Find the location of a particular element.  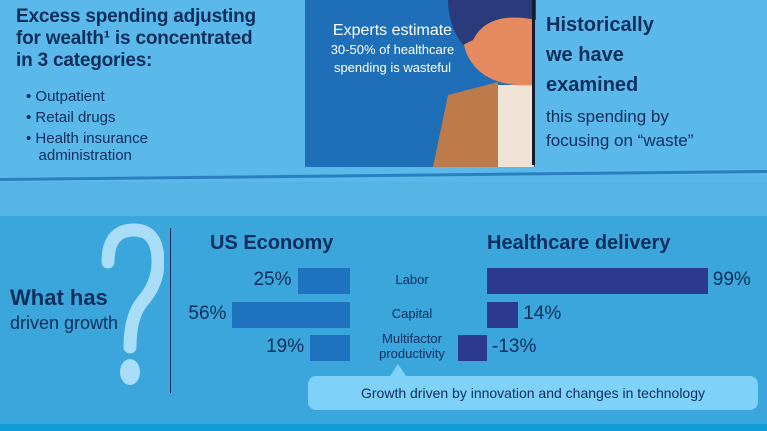

bullet-outpatient: • Outpatient is located at coordinates (65, 96).